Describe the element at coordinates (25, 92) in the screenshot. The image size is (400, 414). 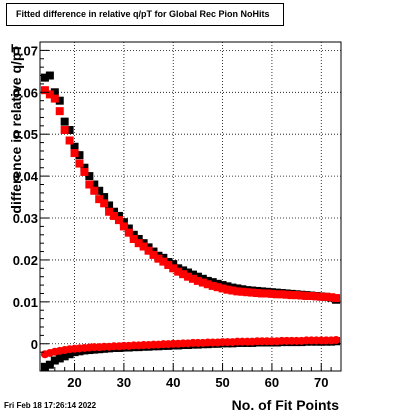
I see `y-tick-label: 0.06` at that location.